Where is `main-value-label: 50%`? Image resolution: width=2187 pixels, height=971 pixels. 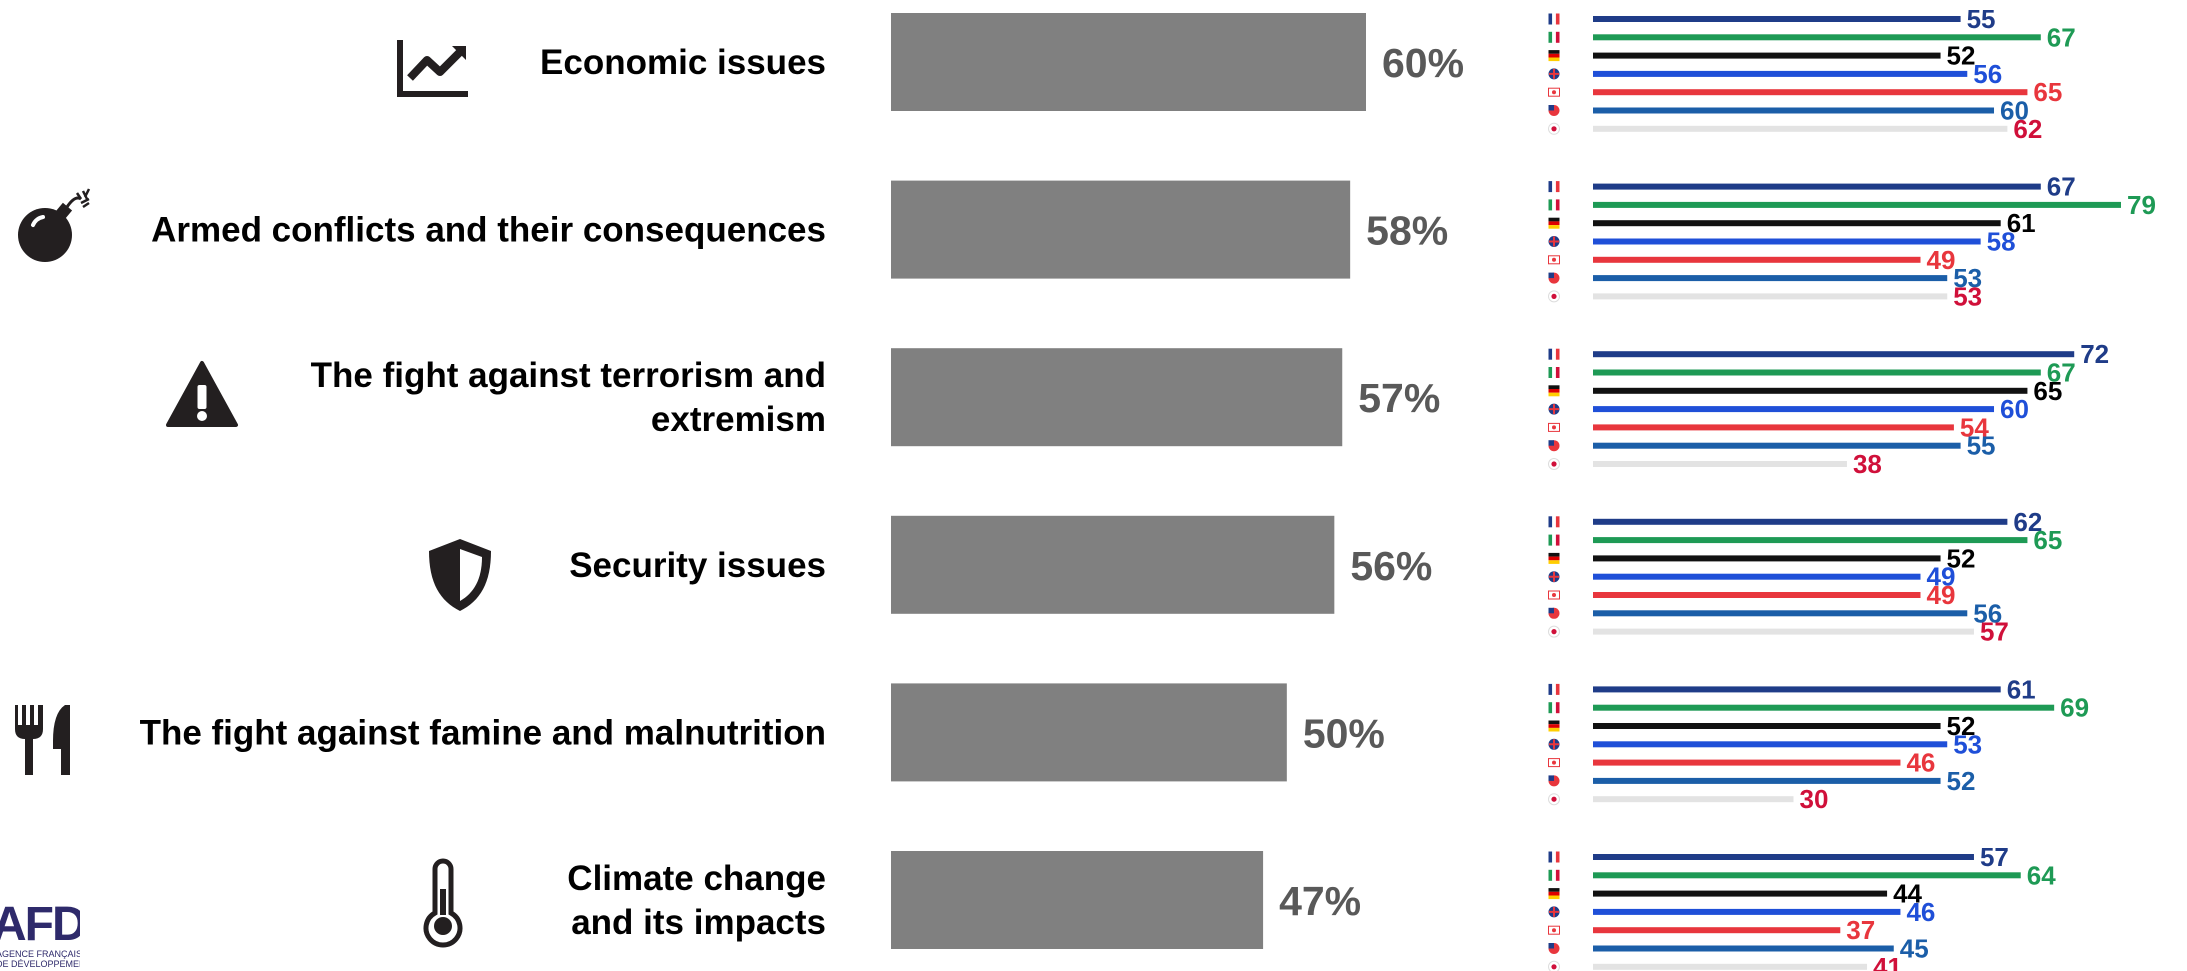 main-value-label: 50% is located at coordinates (1344, 733).